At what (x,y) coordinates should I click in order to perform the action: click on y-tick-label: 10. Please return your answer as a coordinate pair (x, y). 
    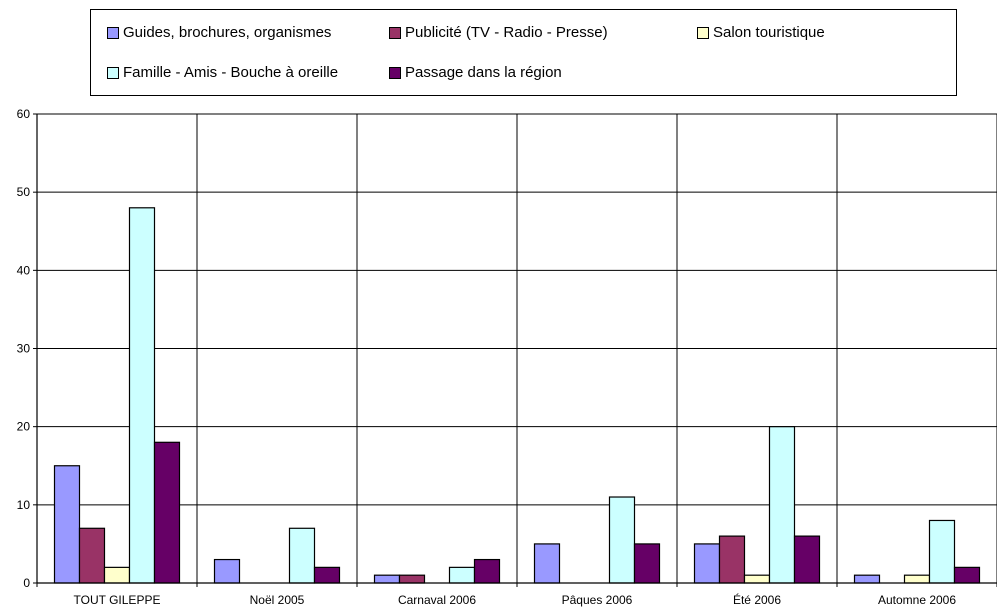
    Looking at the image, I should click on (24, 505).